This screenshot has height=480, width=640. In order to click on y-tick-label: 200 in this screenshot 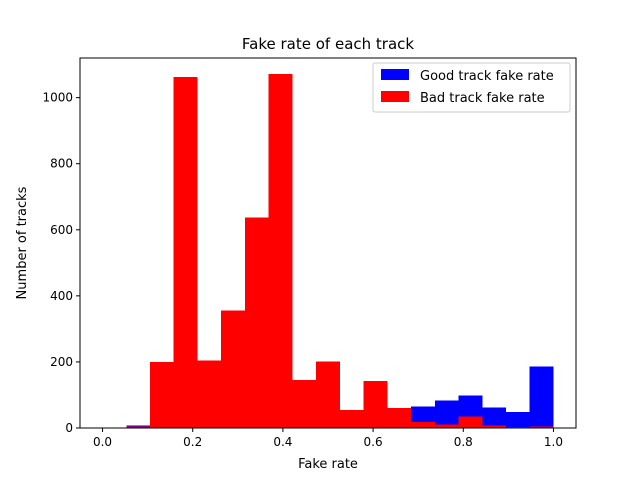, I will do `click(61, 362)`.